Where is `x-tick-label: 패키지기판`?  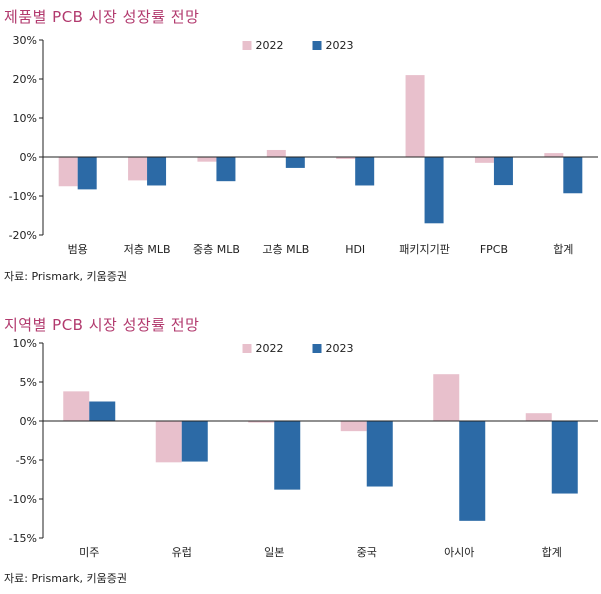
x-tick-label: 패키지기판 is located at coordinates (424, 249).